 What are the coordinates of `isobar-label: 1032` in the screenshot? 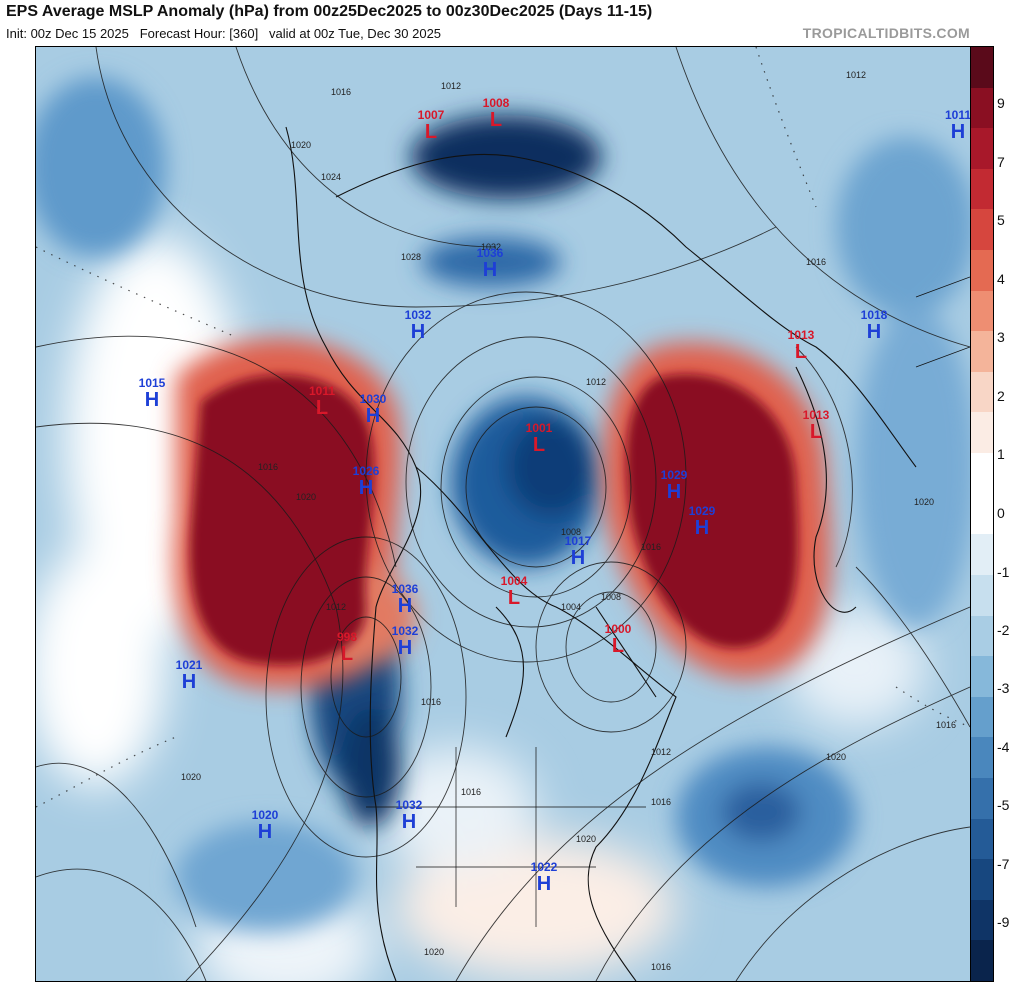 It's located at (491, 247).